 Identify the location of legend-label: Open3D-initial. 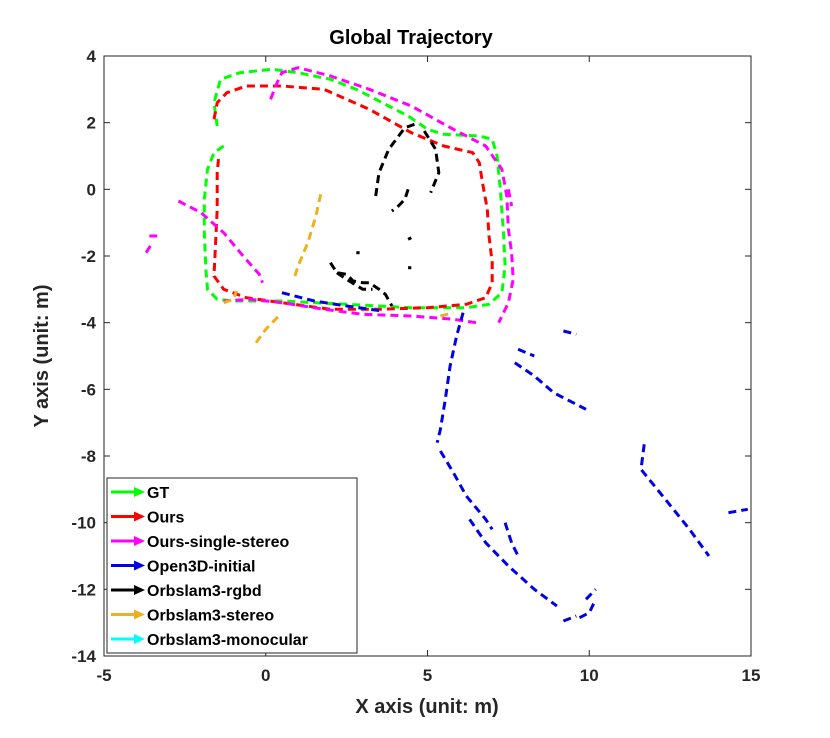
(201, 567).